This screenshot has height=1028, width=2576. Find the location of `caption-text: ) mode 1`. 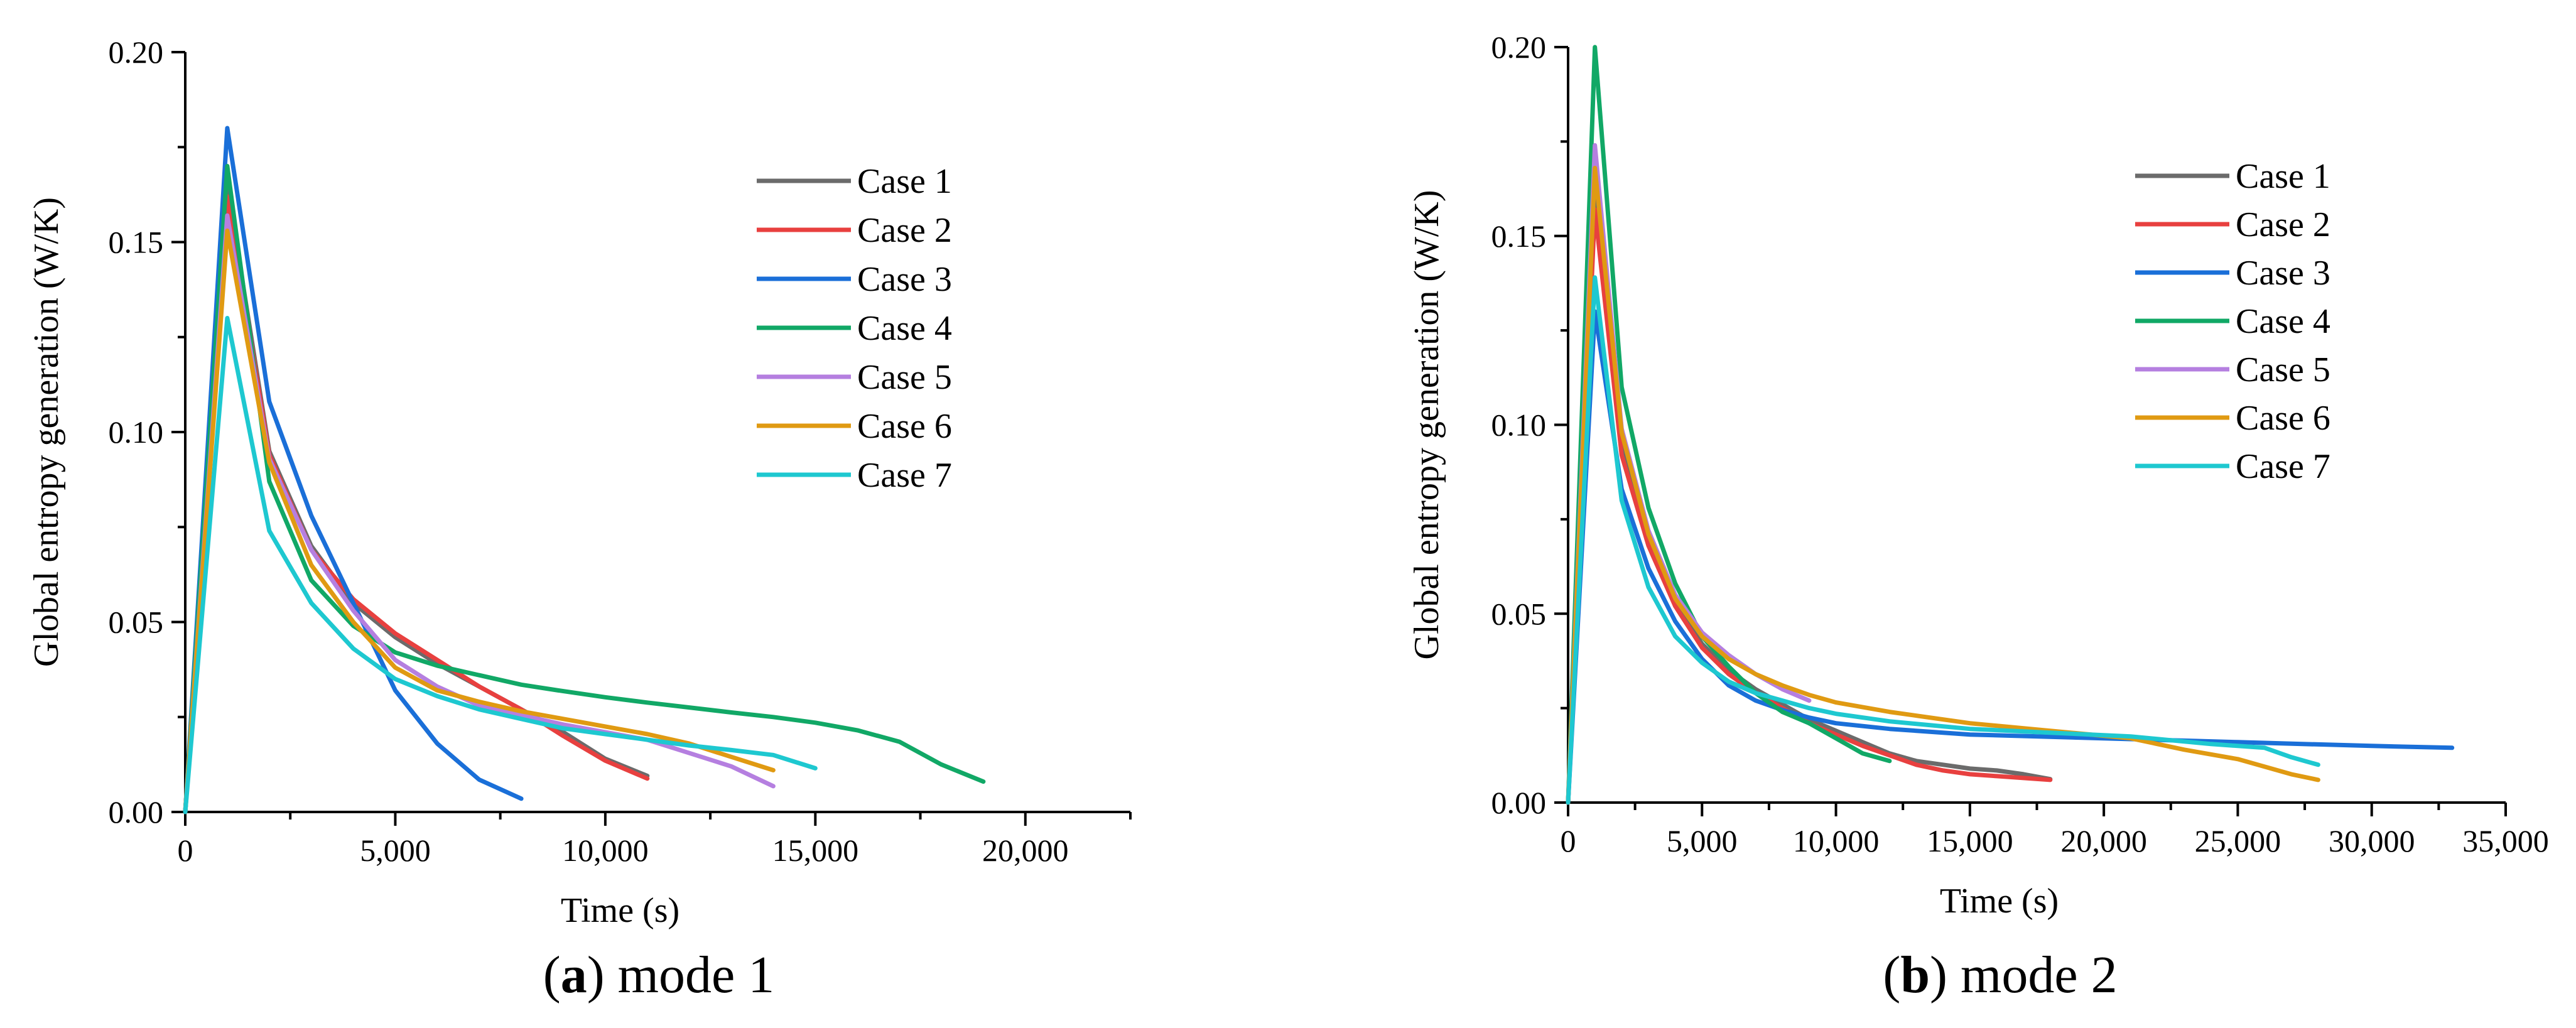

caption-text: ) mode 1 is located at coordinates (681, 975).